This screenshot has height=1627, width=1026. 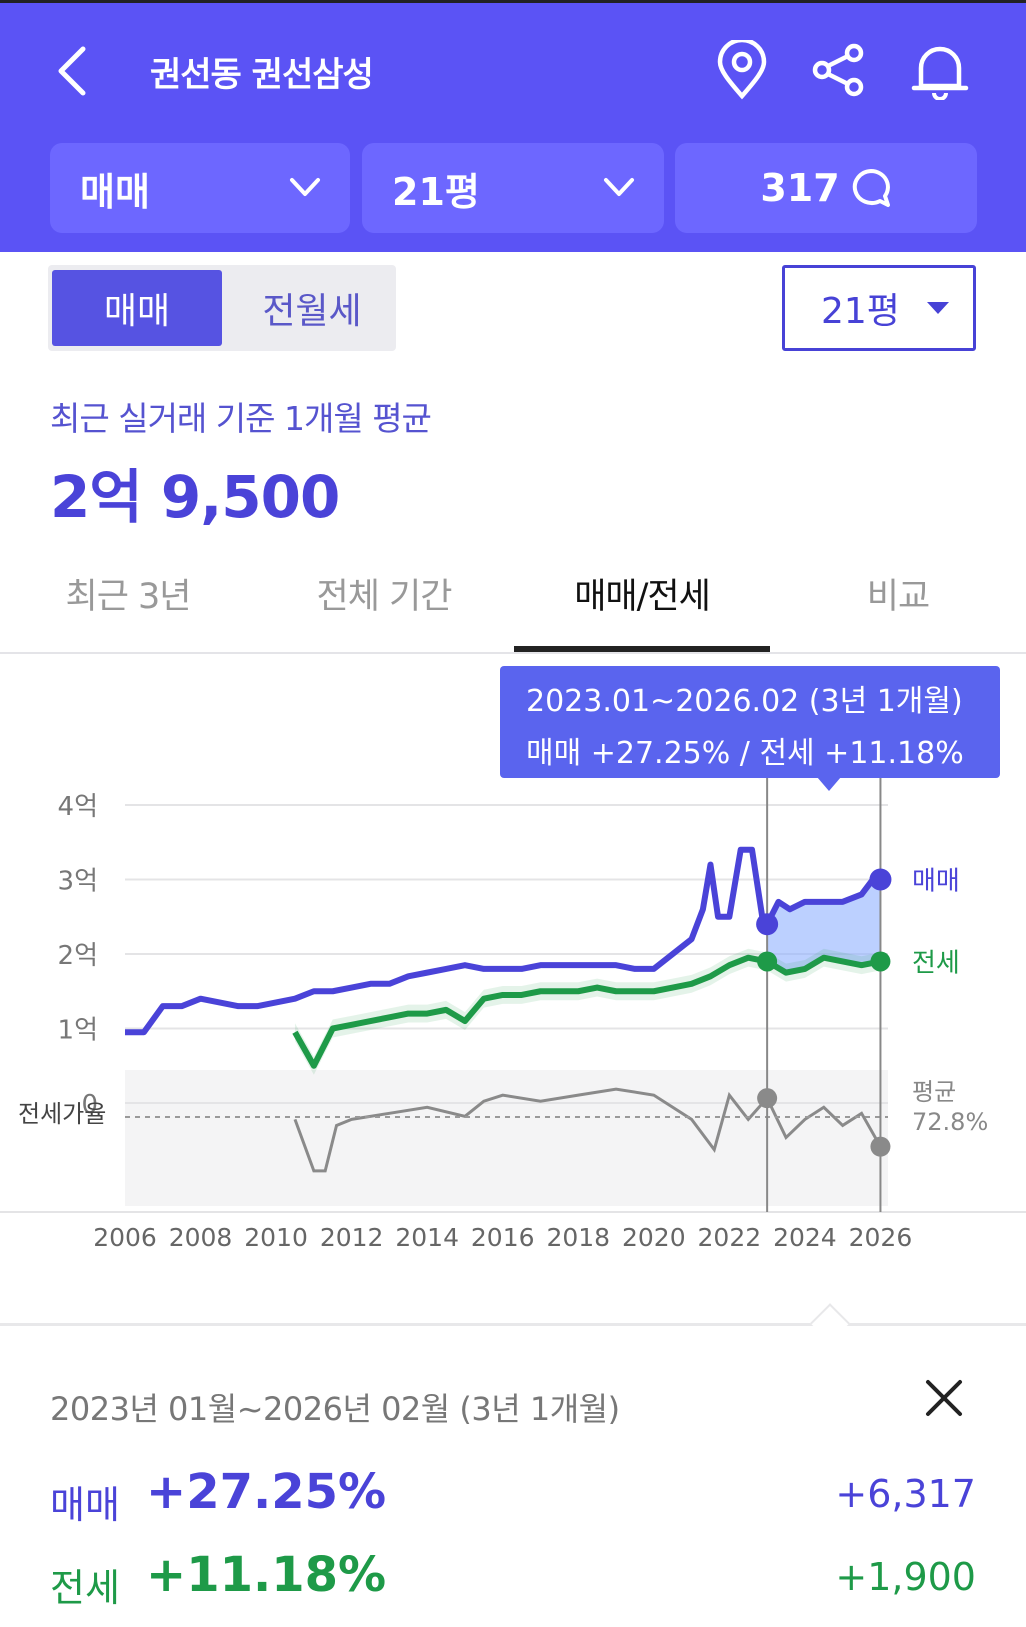 What do you see at coordinates (830, 1323) in the screenshot?
I see `divider-notch` at bounding box center [830, 1323].